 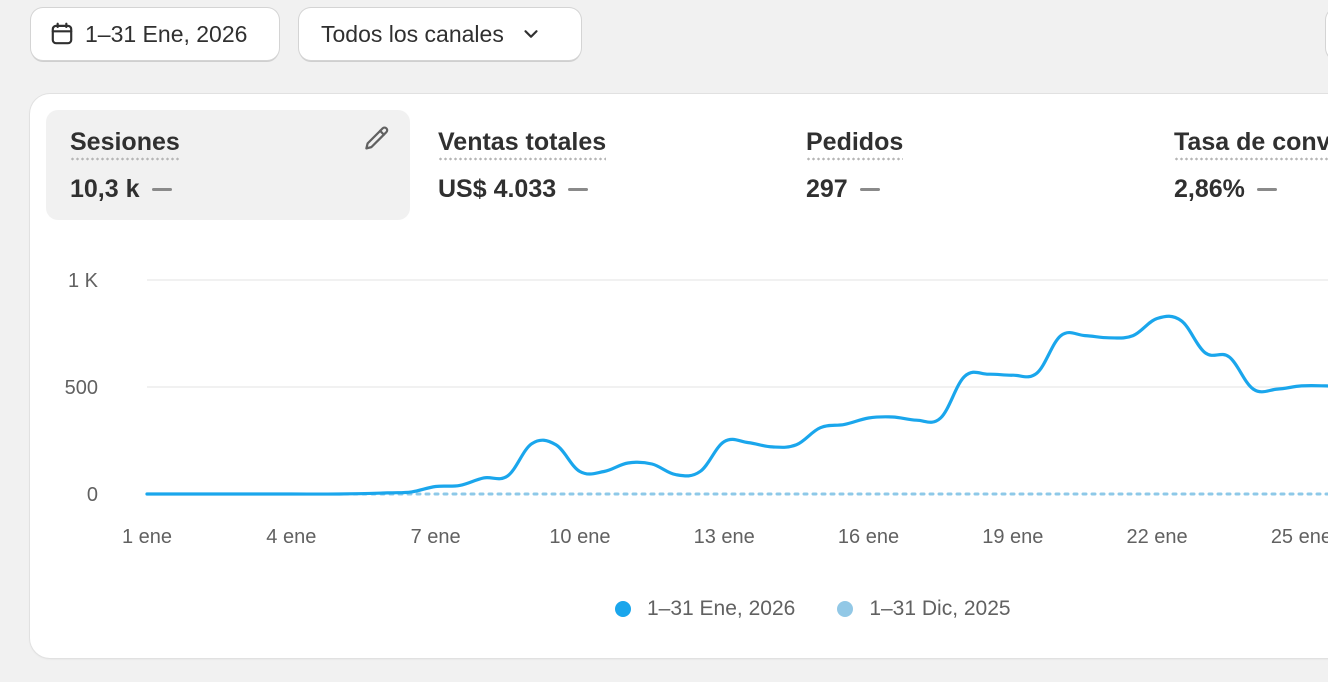 What do you see at coordinates (125, 144) in the screenshot?
I see `metric-label: Sesiones` at bounding box center [125, 144].